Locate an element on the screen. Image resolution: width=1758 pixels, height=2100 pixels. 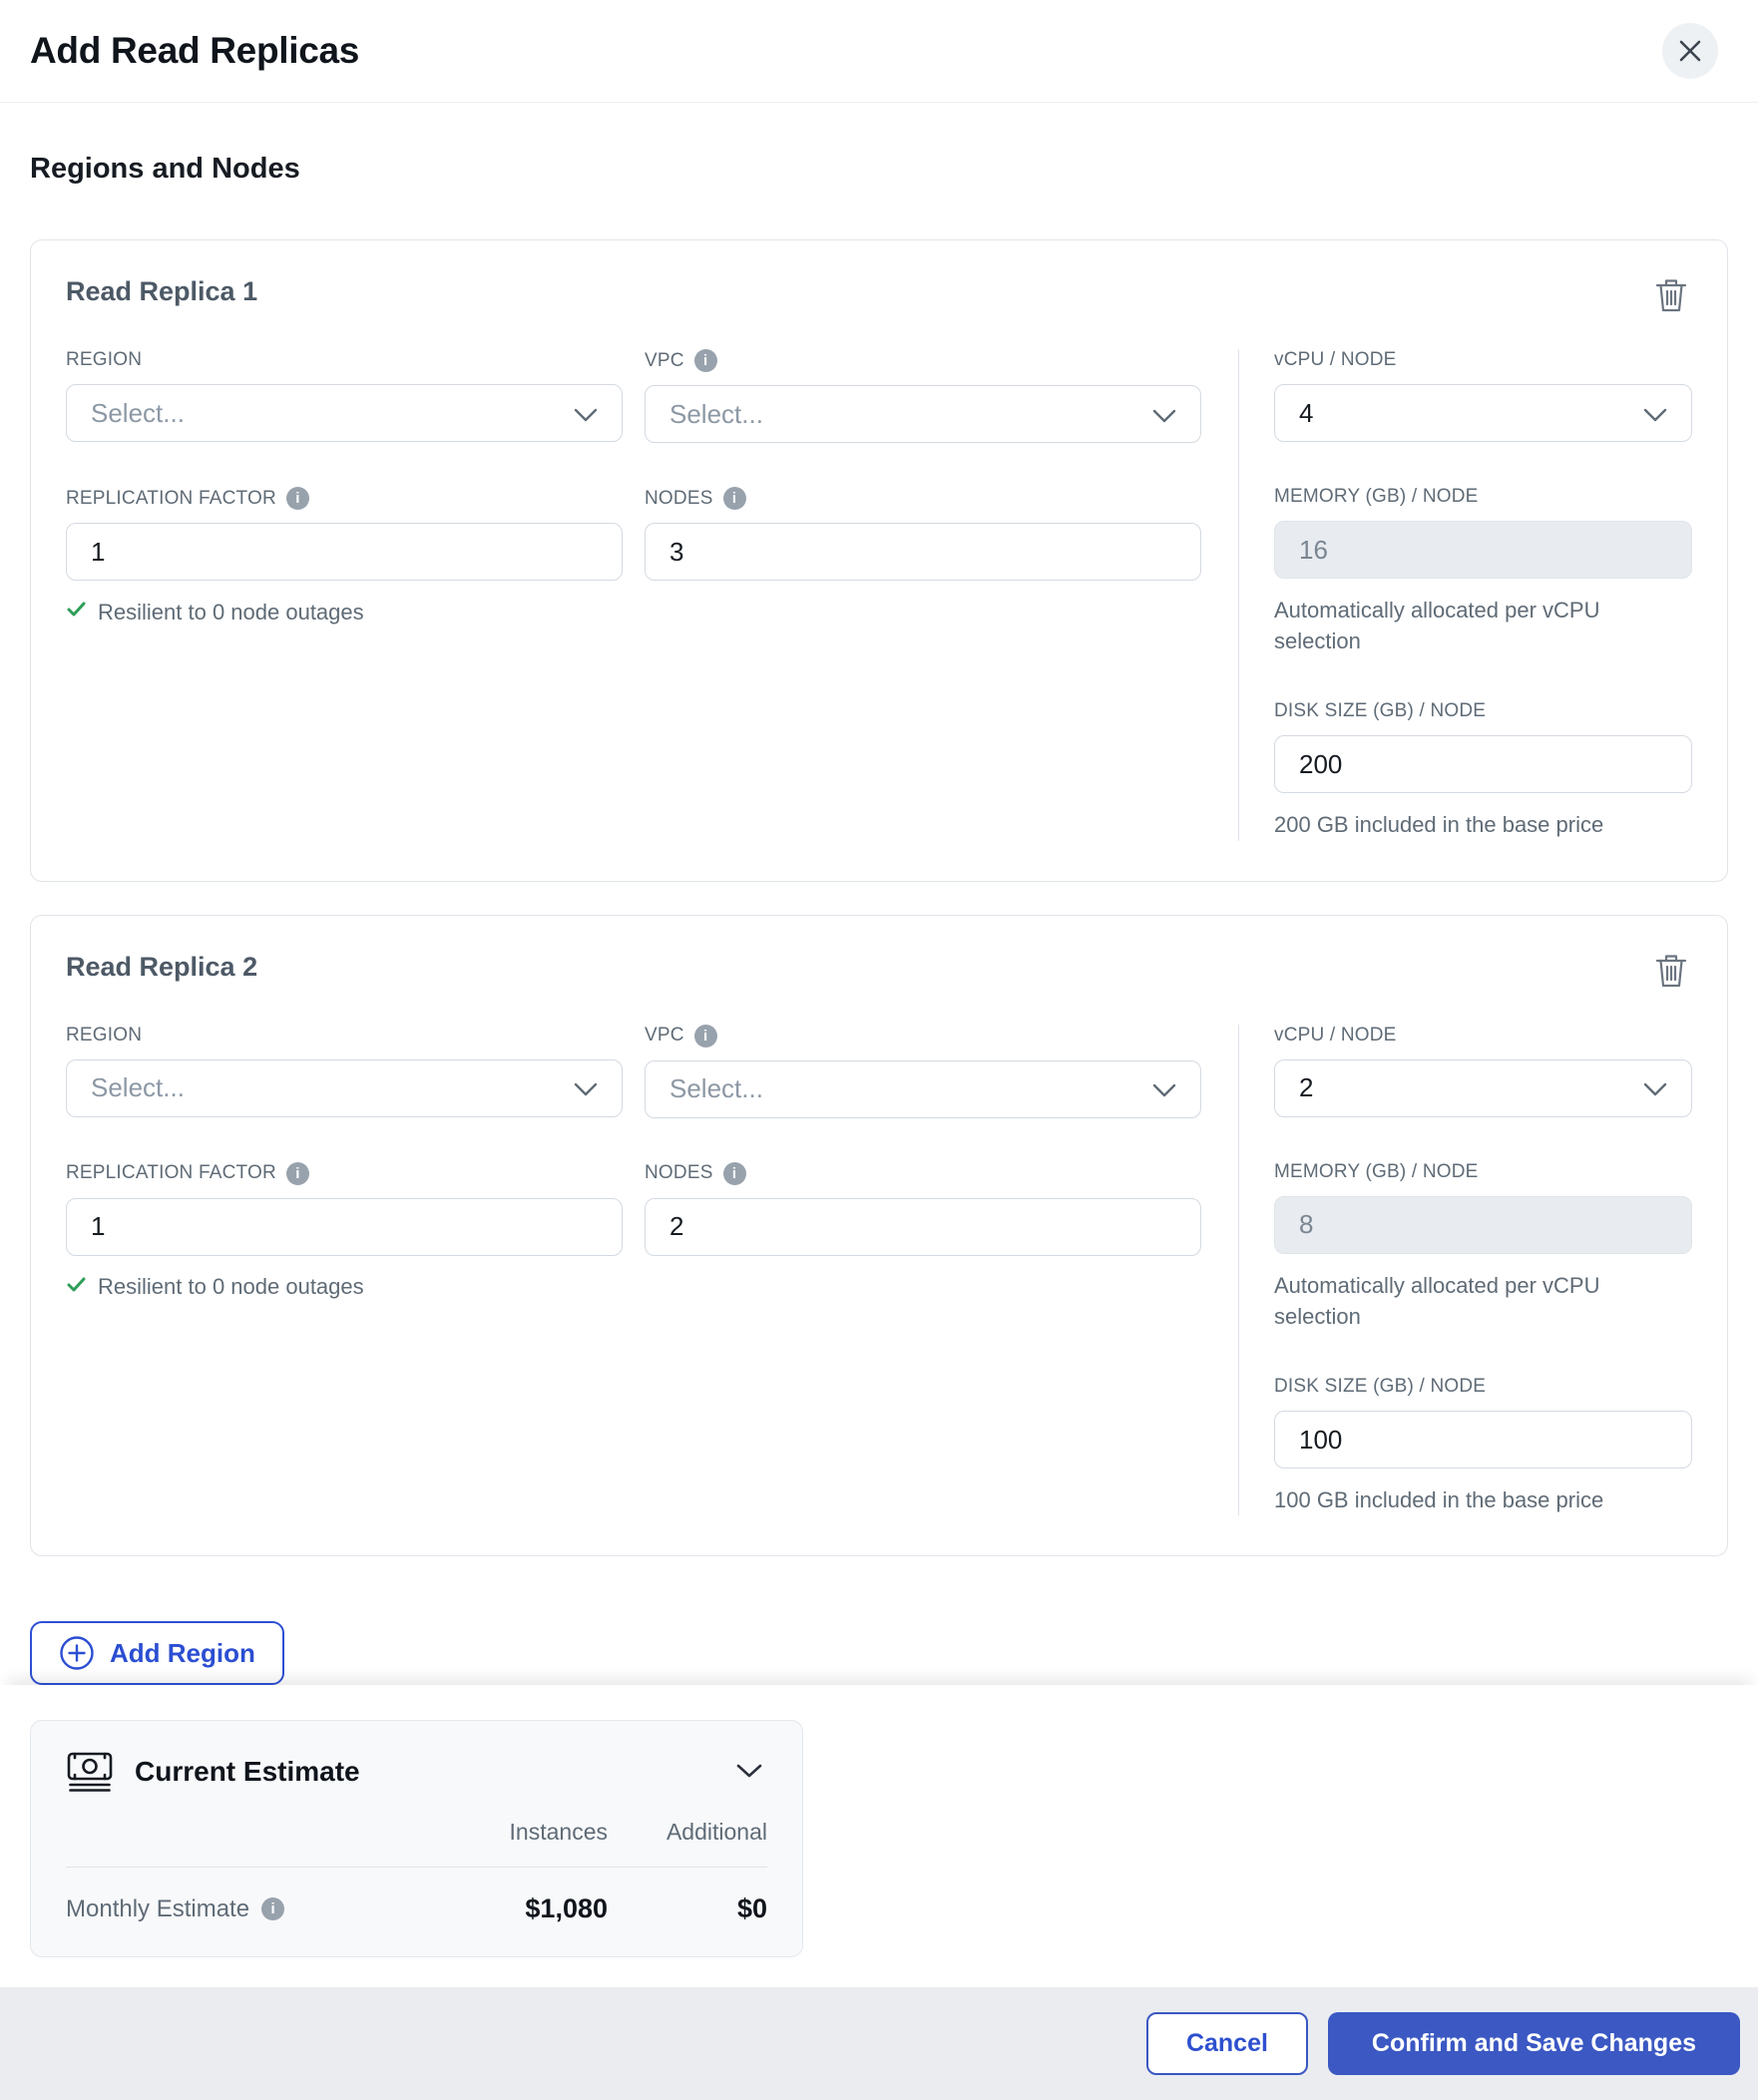
disk-note: 100 GB included in the base price is located at coordinates (1439, 1500).